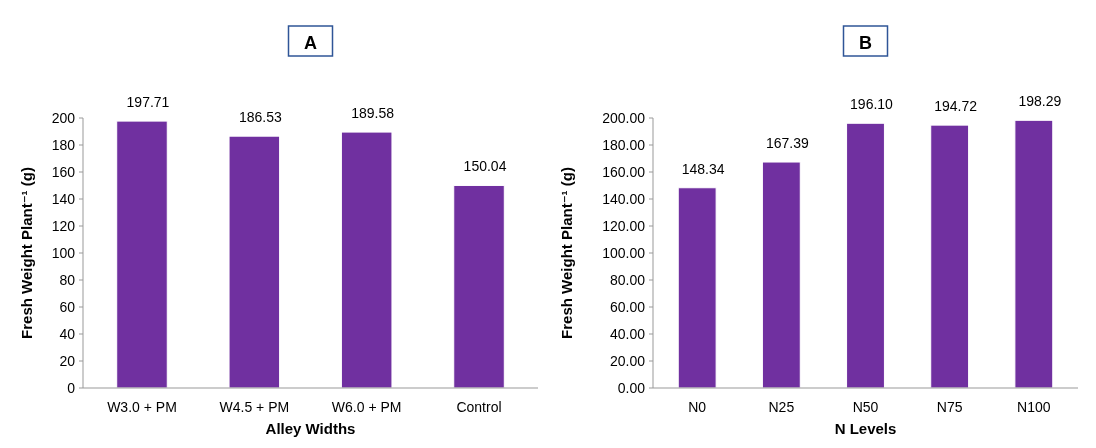  I want to click on y-tick-label: 20.00, so click(627, 360).